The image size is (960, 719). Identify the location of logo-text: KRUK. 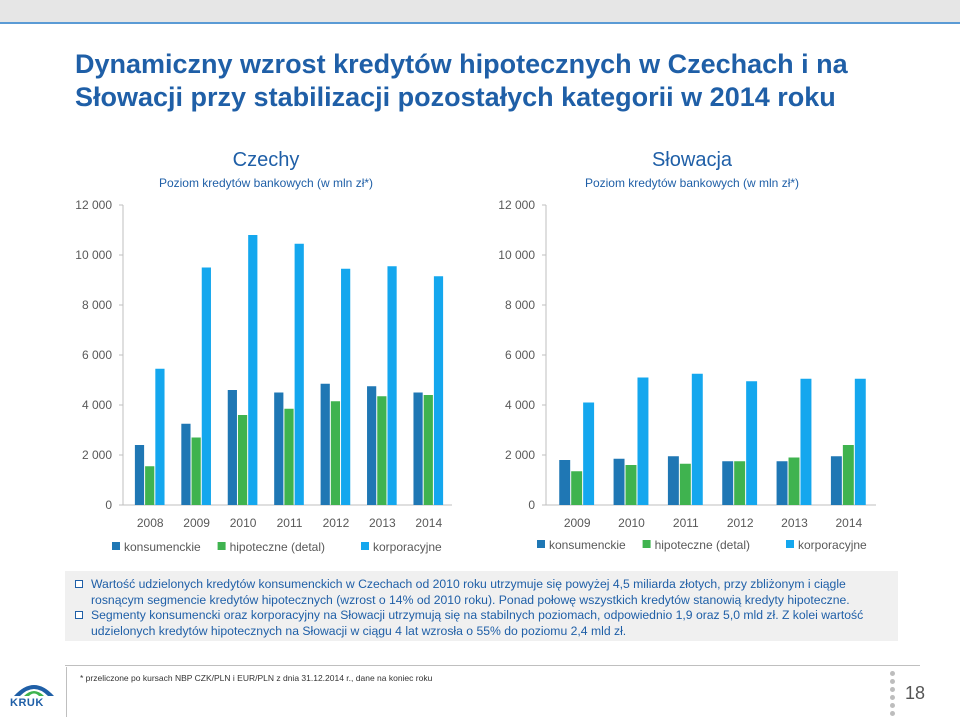
(27, 703).